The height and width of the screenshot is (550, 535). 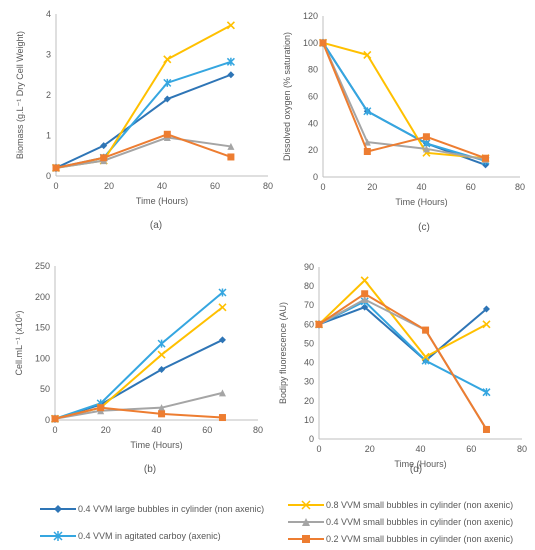 What do you see at coordinates (309, 382) in the screenshot?
I see `y-tick-label: 30` at bounding box center [309, 382].